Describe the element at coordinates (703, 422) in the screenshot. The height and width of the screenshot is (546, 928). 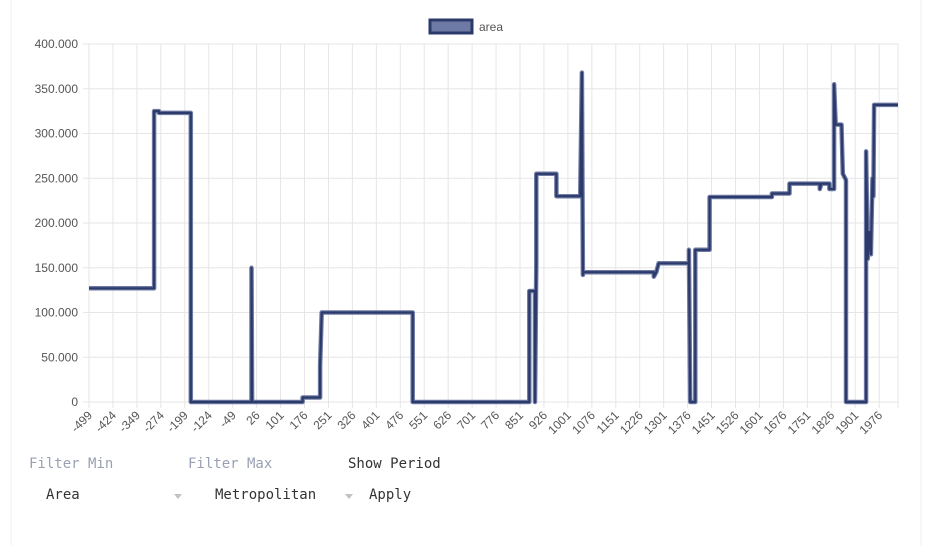
I see `x-tick-label: 1451` at that location.